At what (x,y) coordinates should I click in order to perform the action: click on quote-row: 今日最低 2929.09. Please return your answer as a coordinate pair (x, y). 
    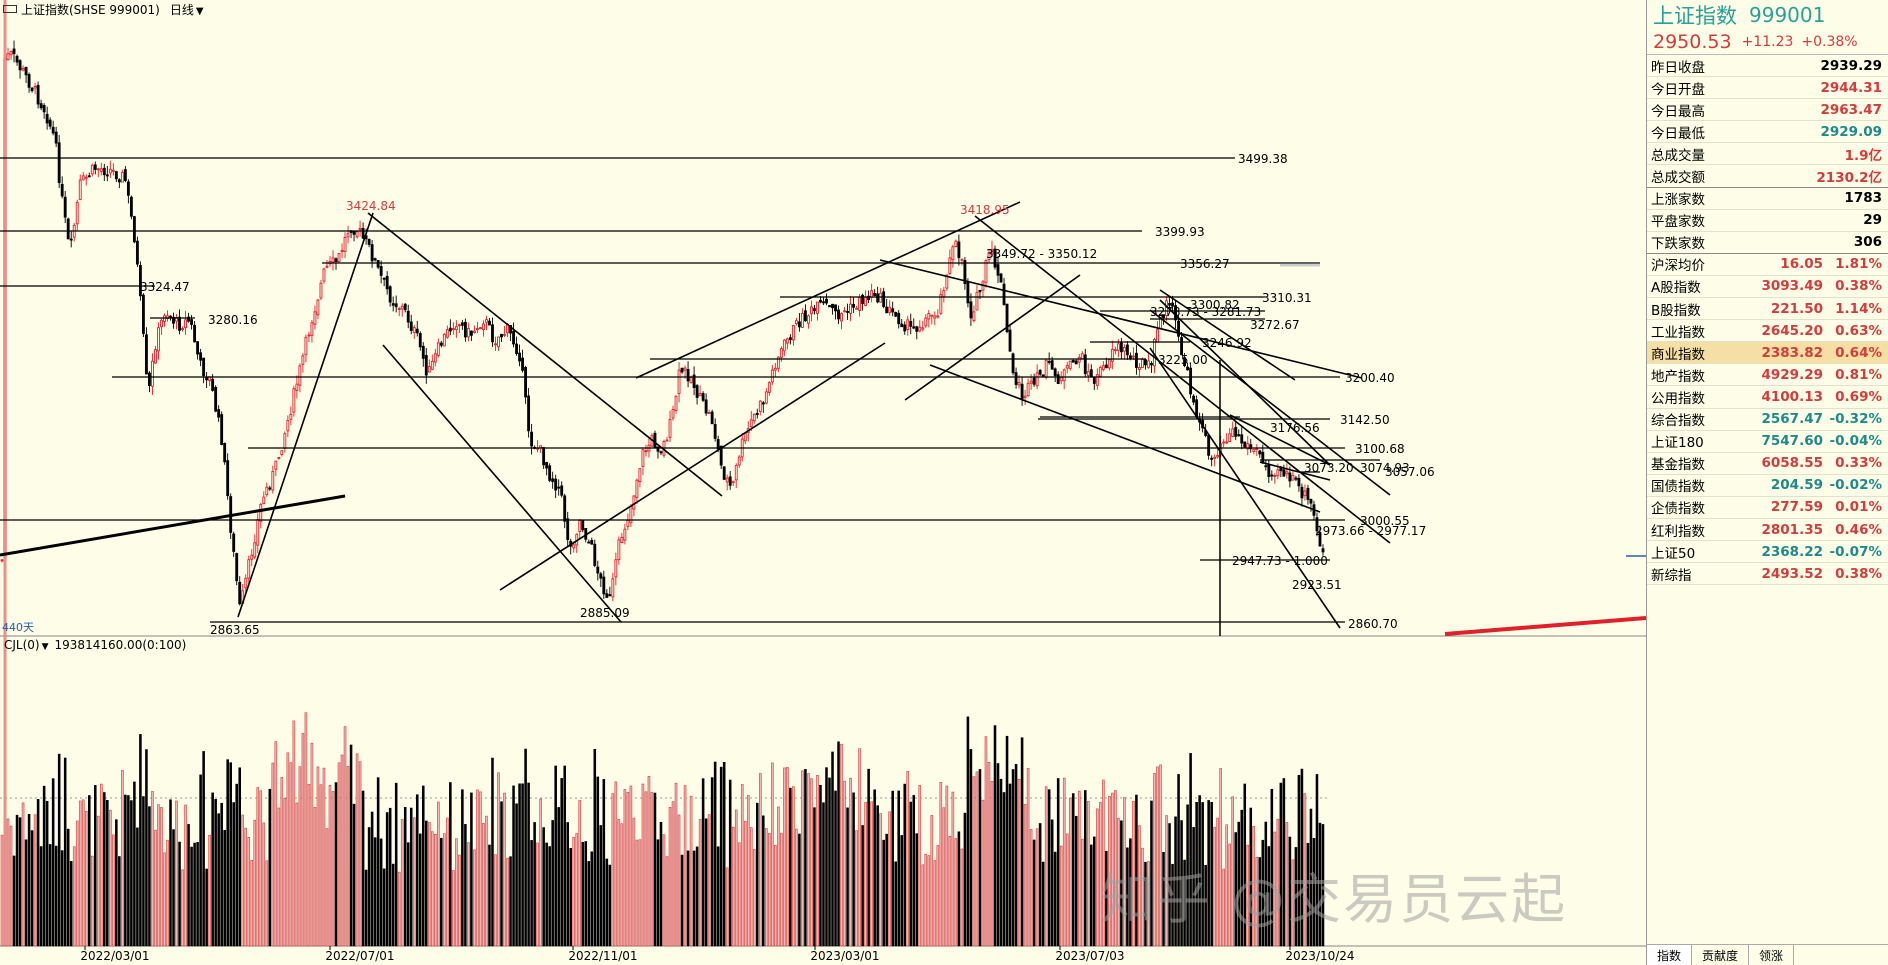
    Looking at the image, I should click on (1767, 132).